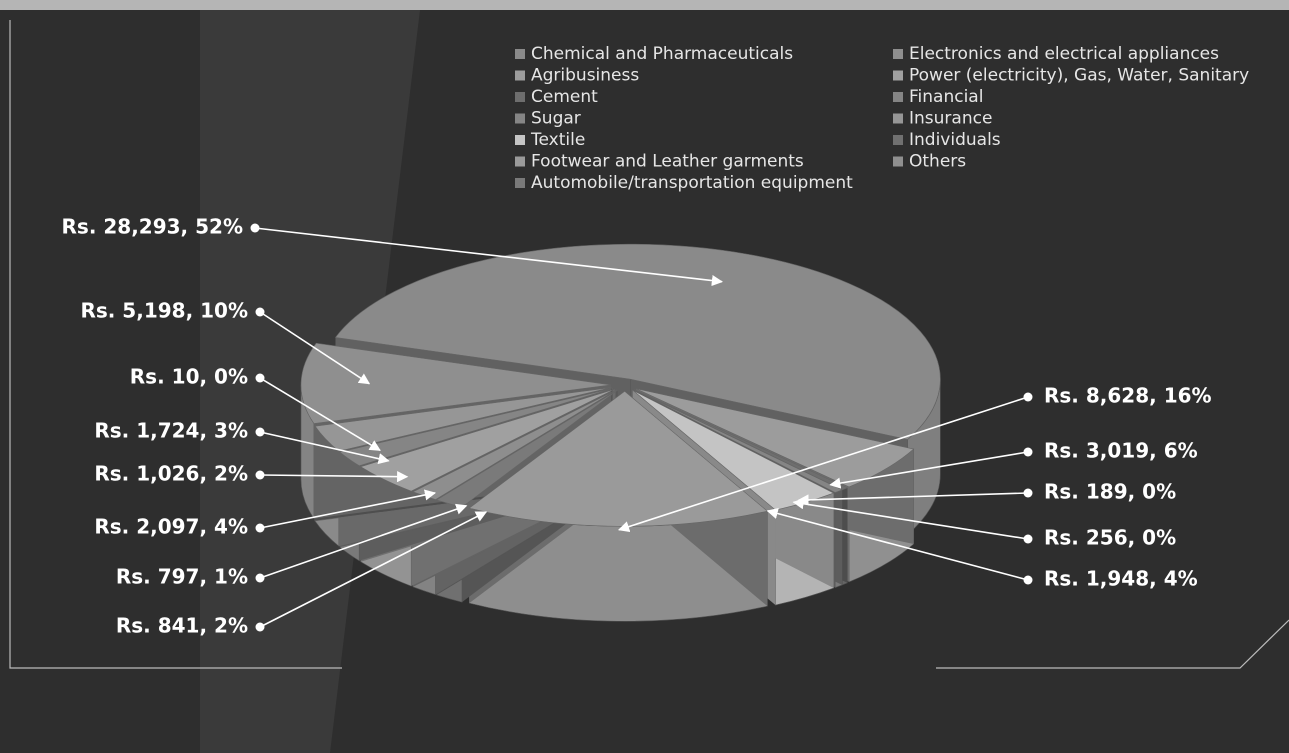 This screenshot has width=1289, height=753. Describe the element at coordinates (1110, 492) in the screenshot. I see `data-label: Rs. 189, 0%` at that location.